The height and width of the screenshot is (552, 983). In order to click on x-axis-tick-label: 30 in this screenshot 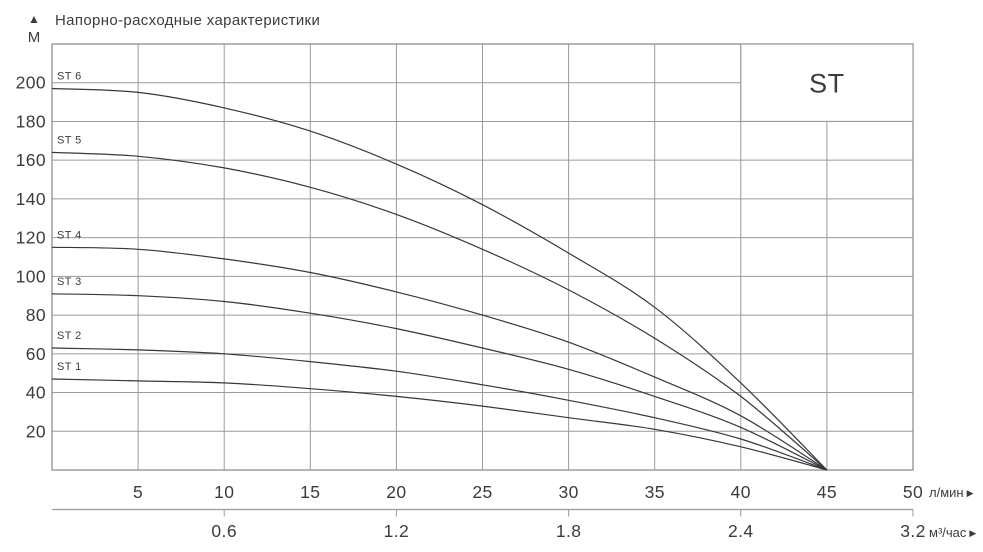, I will do `click(568, 492)`.